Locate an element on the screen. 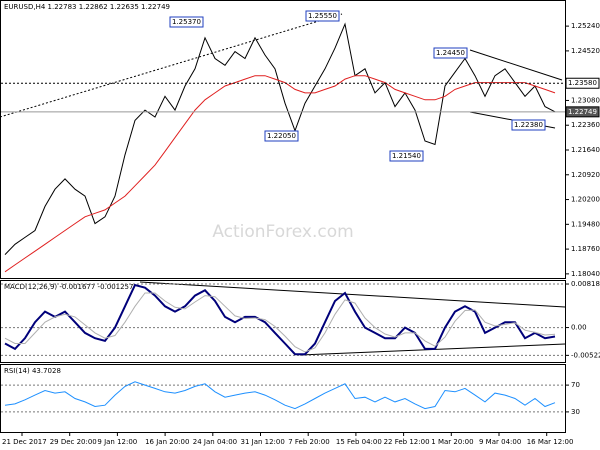 The image size is (600, 450). x-tick-label: 22 Feb 12:00 is located at coordinates (407, 442).